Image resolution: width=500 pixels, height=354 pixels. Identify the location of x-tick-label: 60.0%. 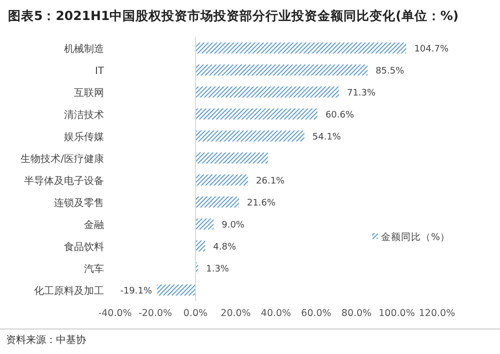
(316, 313).